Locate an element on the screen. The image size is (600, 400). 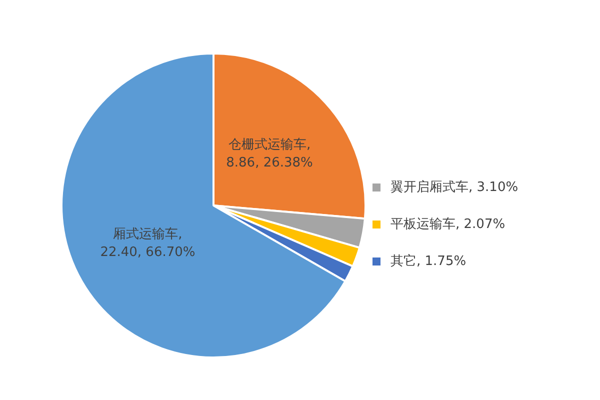
slice-label: 仓栅式运输车, 8.86, 26.38% is located at coordinates (269, 154).